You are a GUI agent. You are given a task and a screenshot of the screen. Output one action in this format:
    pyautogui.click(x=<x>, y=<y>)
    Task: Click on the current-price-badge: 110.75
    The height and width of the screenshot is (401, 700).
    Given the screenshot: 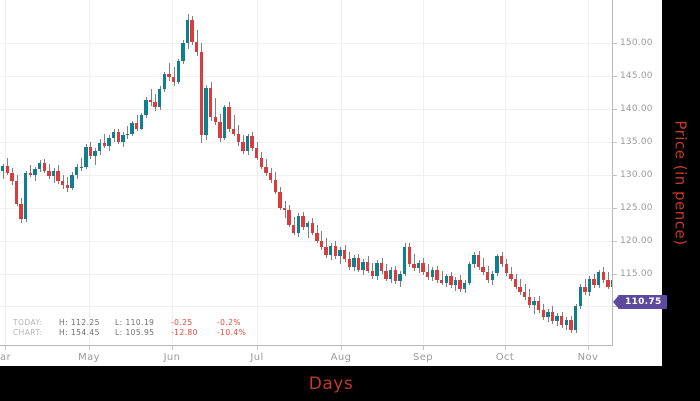 What is the action you would take?
    pyautogui.click(x=642, y=301)
    